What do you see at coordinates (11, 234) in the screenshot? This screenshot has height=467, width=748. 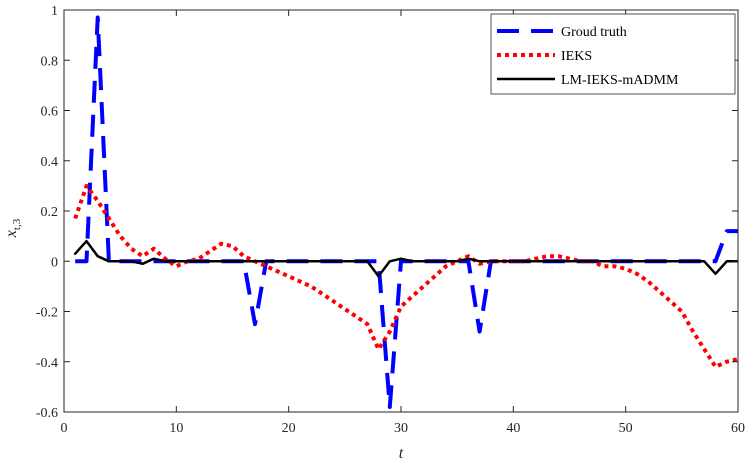 I see `y-axis-label-var: x` at bounding box center [11, 234].